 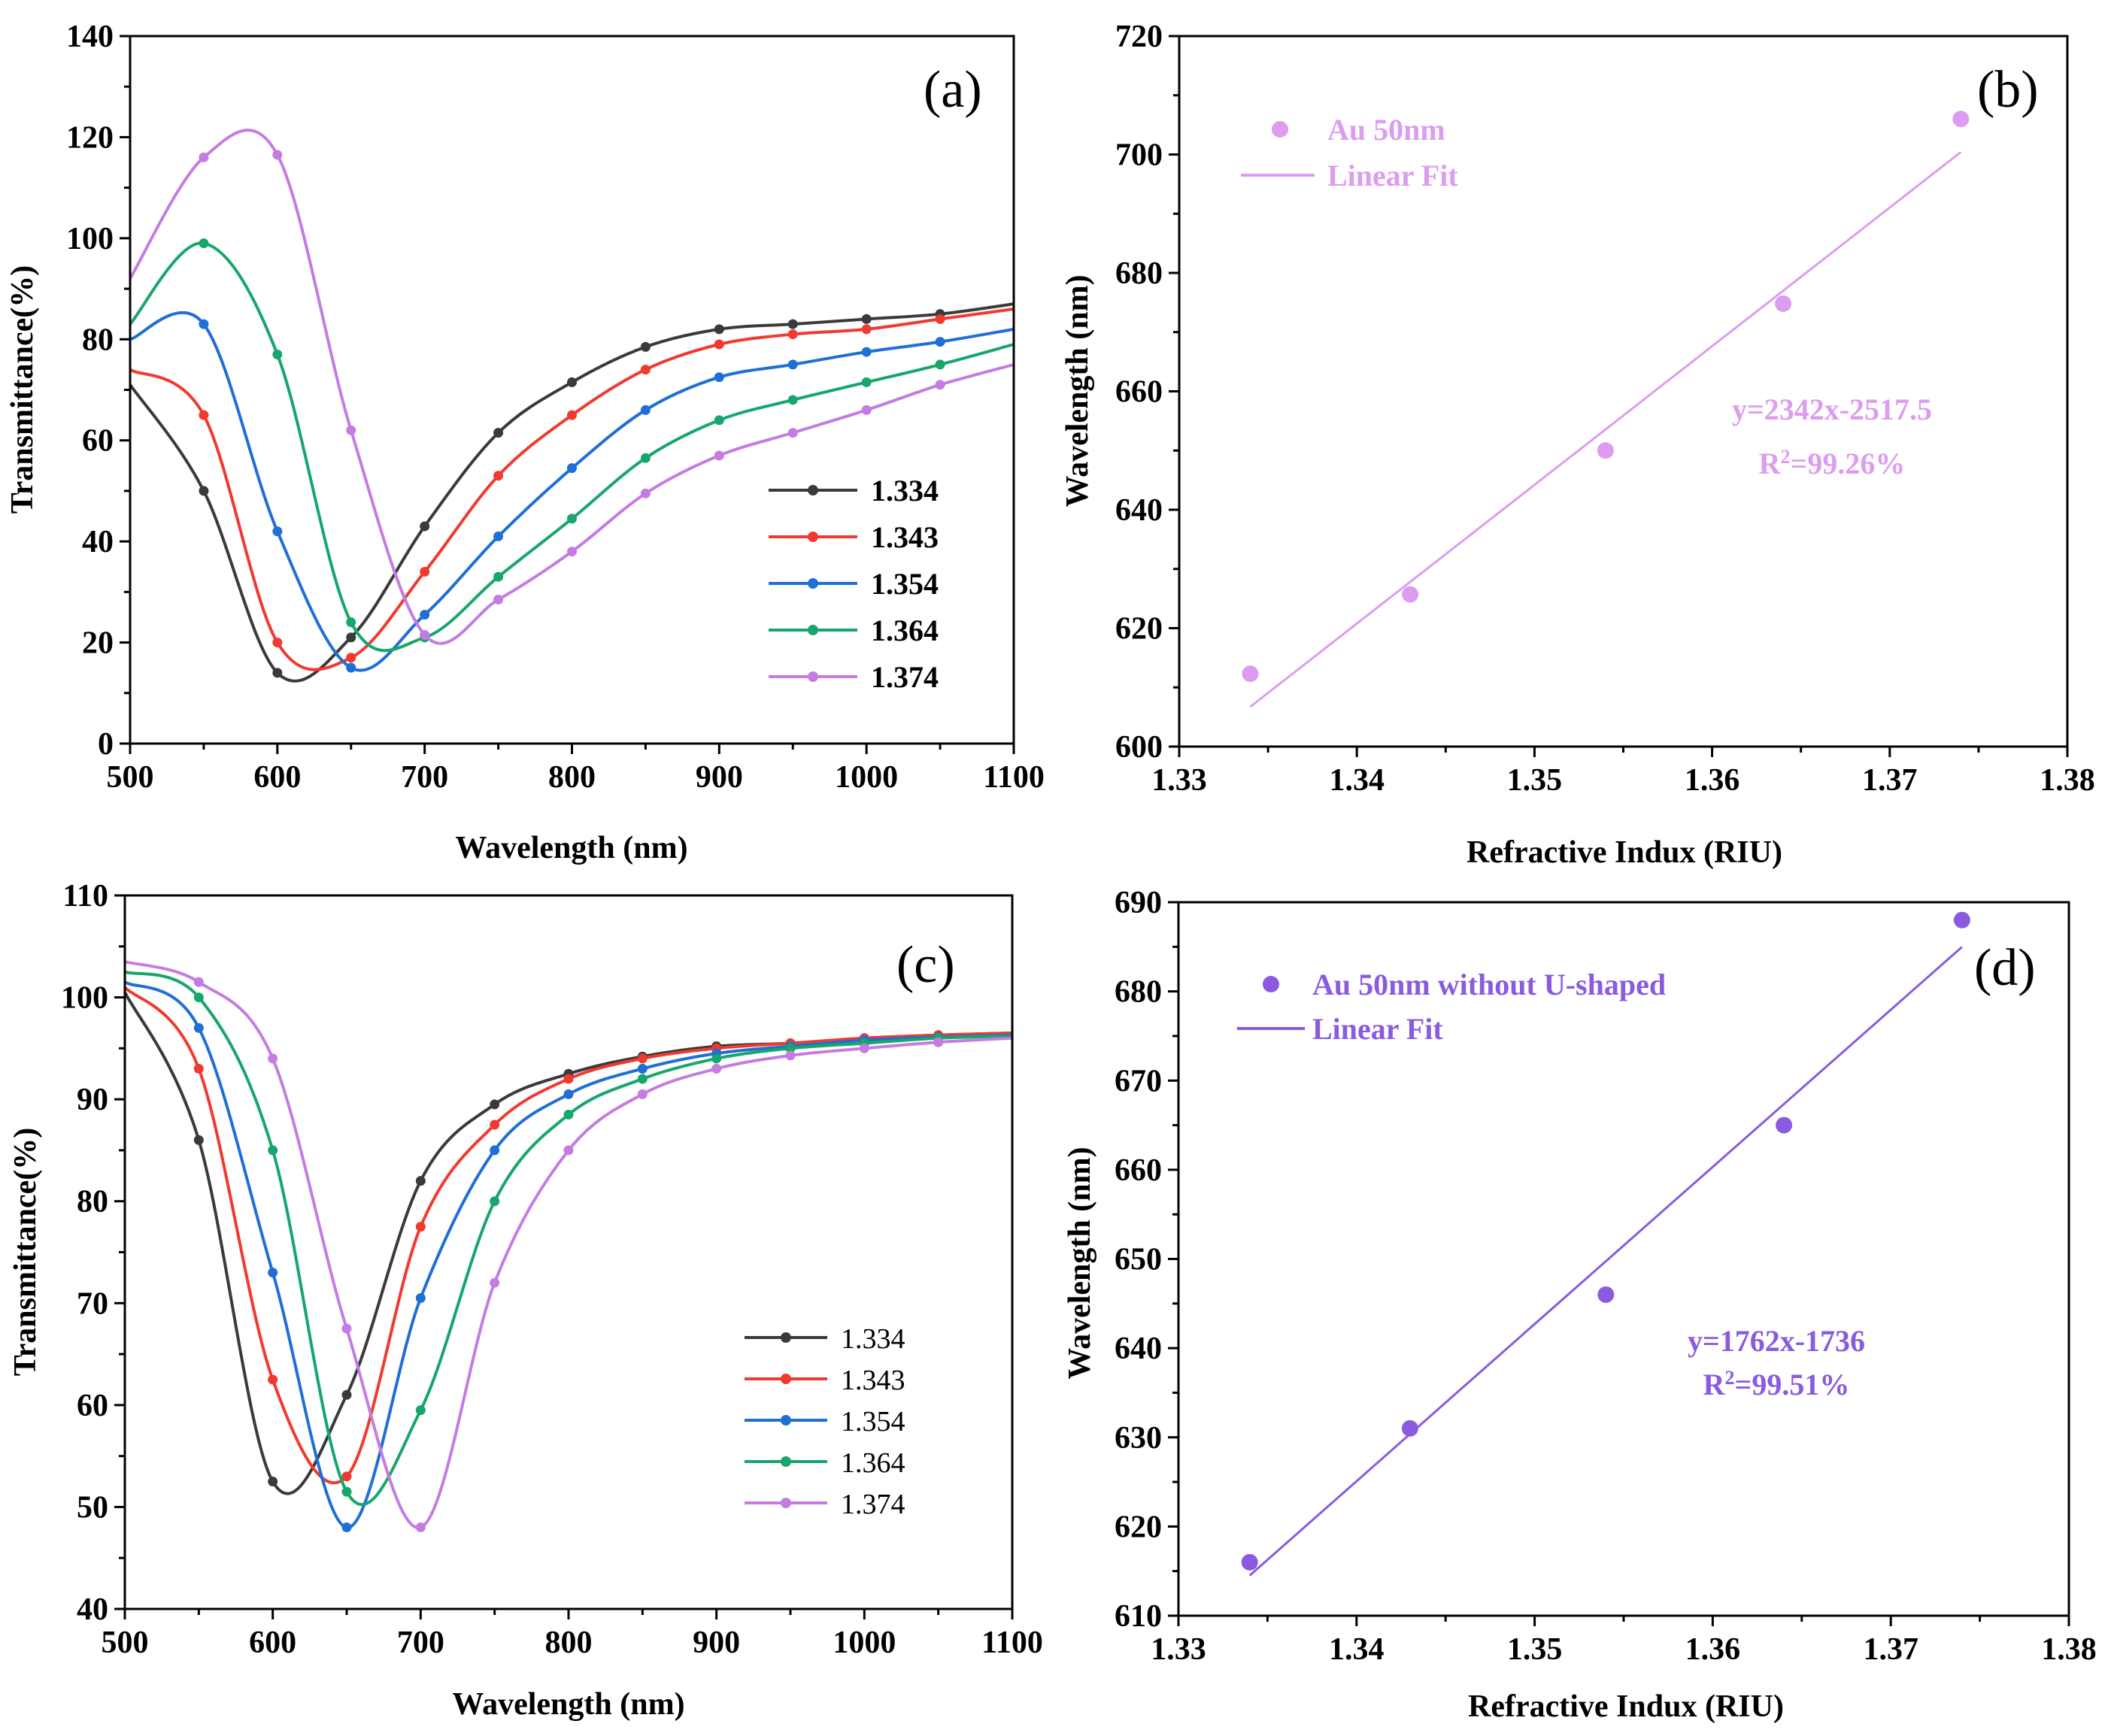 I want to click on x-tick-label: 700, so click(x=424, y=777).